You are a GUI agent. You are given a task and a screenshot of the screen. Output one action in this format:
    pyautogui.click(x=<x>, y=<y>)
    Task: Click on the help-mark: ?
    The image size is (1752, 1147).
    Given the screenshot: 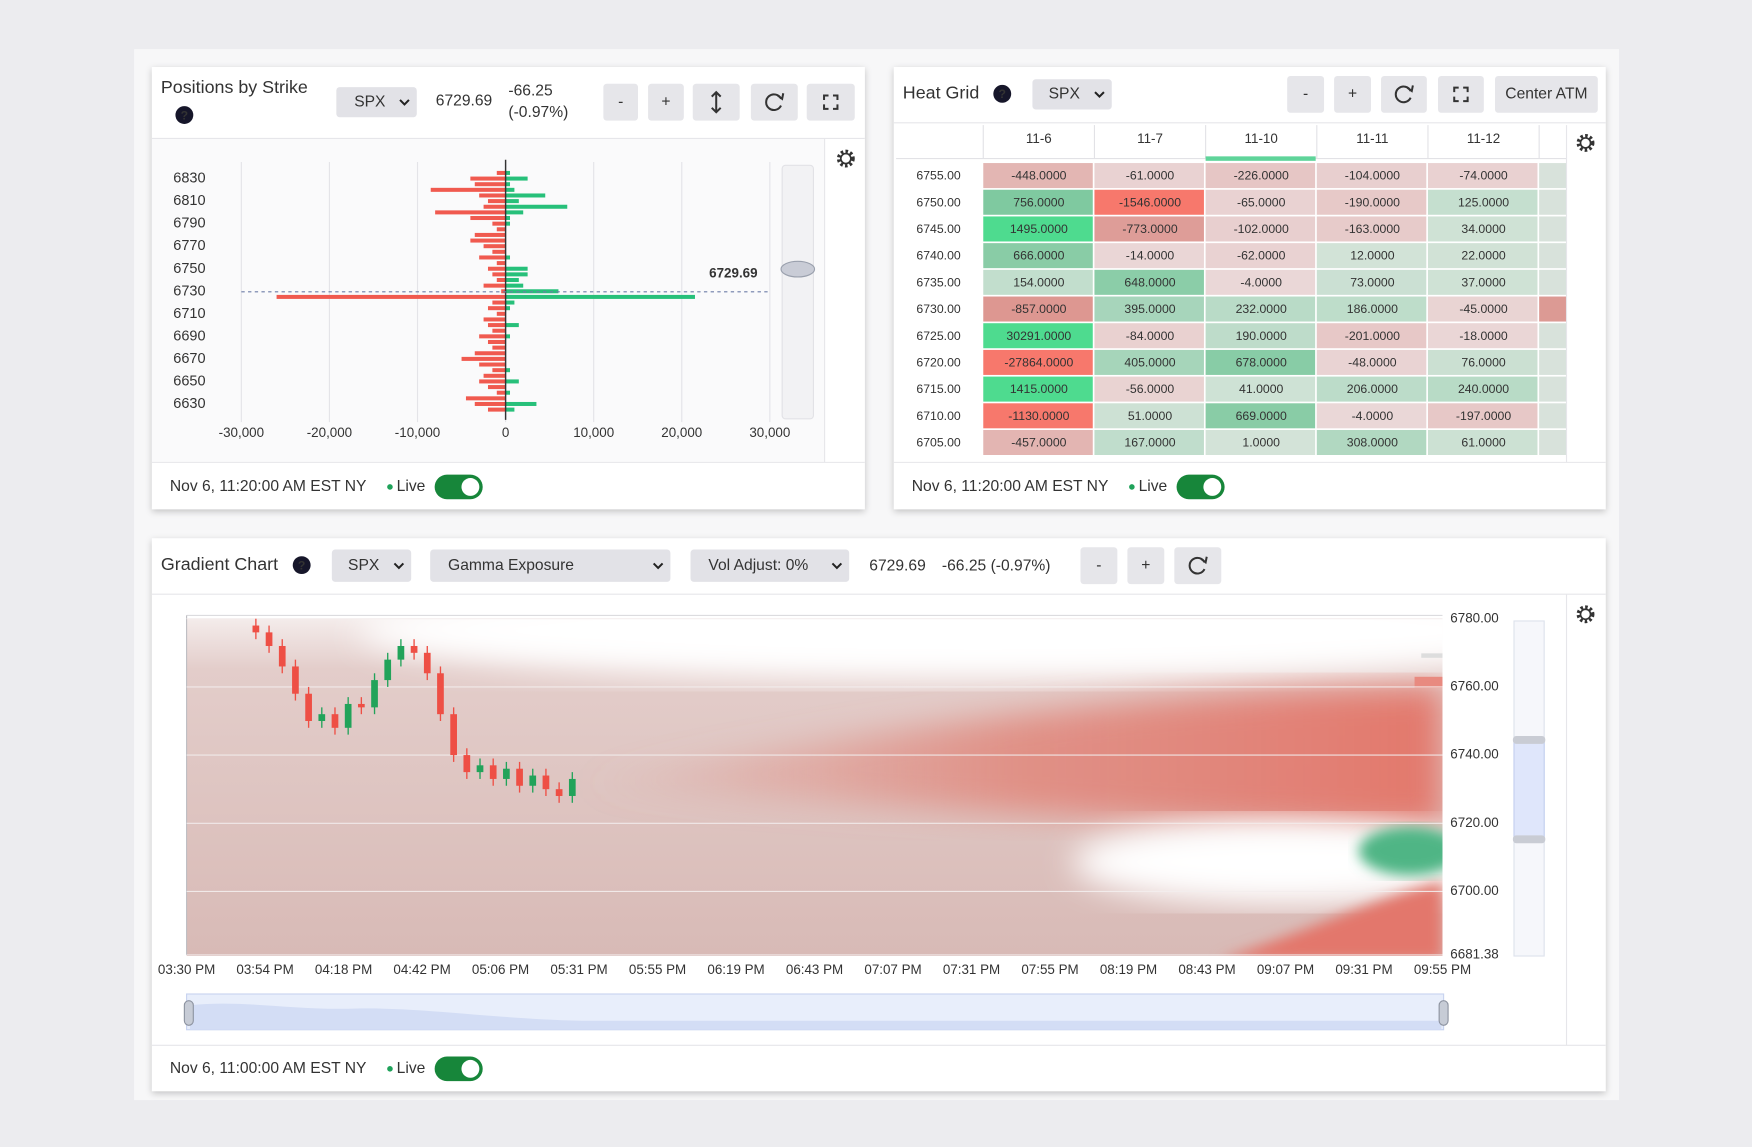 What is the action you would take?
    pyautogui.click(x=302, y=565)
    